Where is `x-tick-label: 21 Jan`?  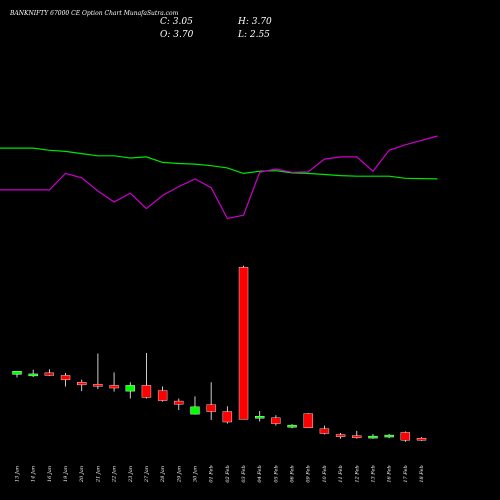
x-tick-label: 21 Jan is located at coordinates (98, 474).